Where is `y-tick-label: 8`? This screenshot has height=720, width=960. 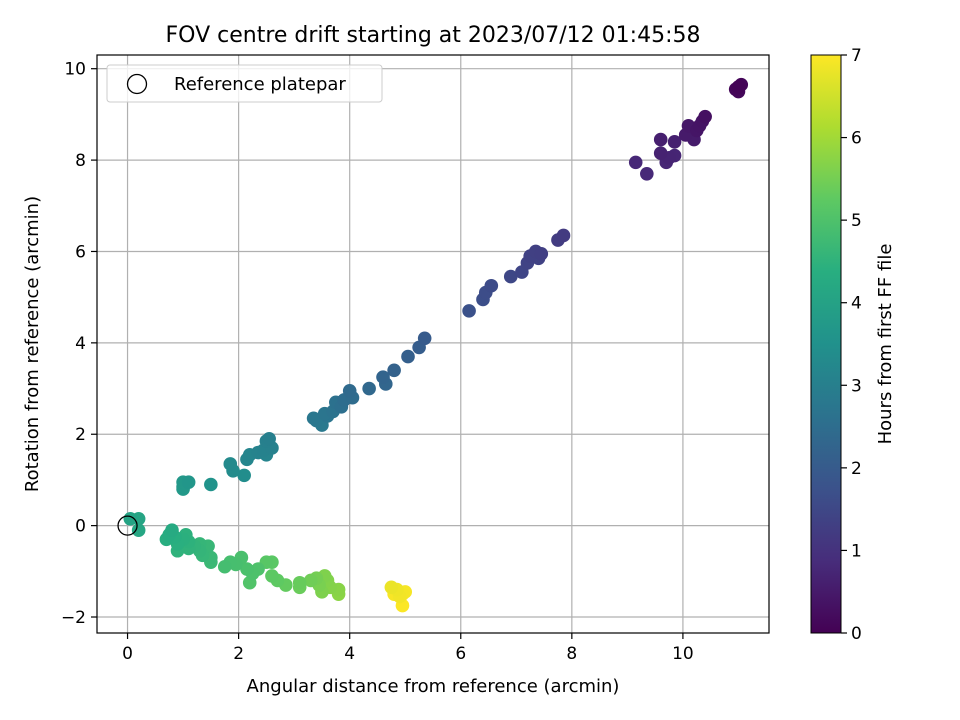 y-tick-label: 8 is located at coordinates (80, 161).